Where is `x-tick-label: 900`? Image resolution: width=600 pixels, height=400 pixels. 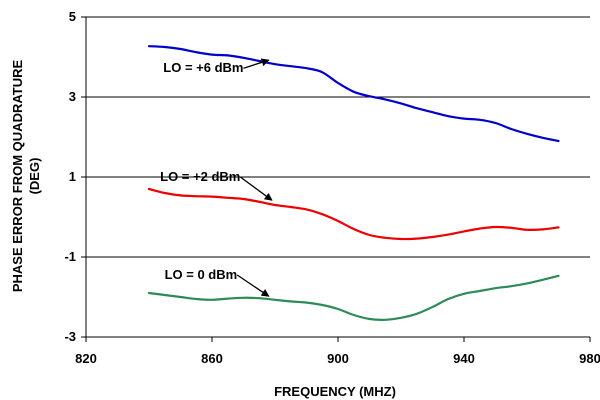
x-tick-label: 900 is located at coordinates (338, 358).